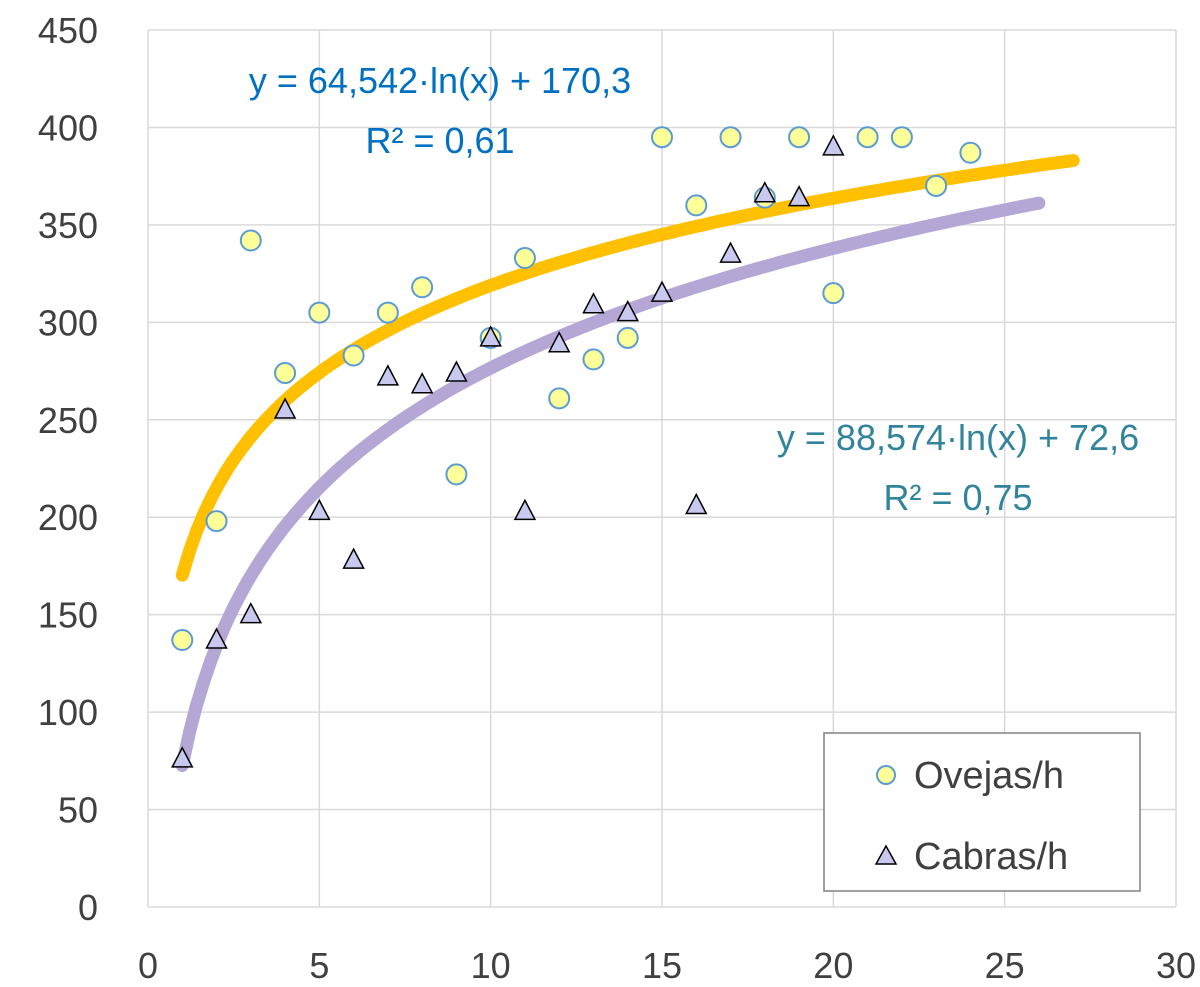 The height and width of the screenshot is (987, 1200). Describe the element at coordinates (148, 965) in the screenshot. I see `x-tick-label: 0` at that location.